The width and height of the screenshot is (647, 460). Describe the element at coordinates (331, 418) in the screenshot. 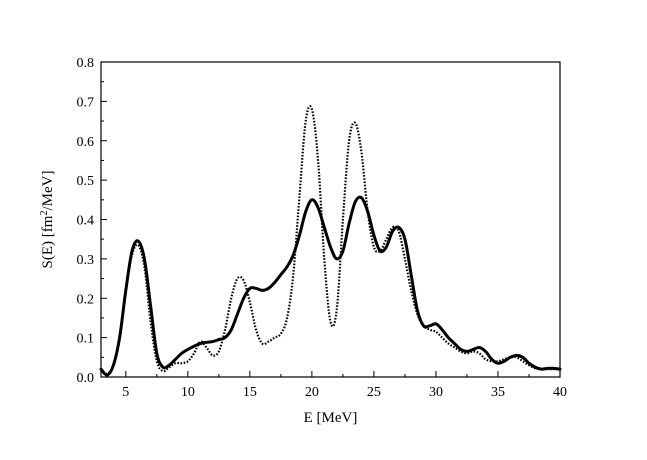

I see `x-axis-title: E [MeV]` at that location.